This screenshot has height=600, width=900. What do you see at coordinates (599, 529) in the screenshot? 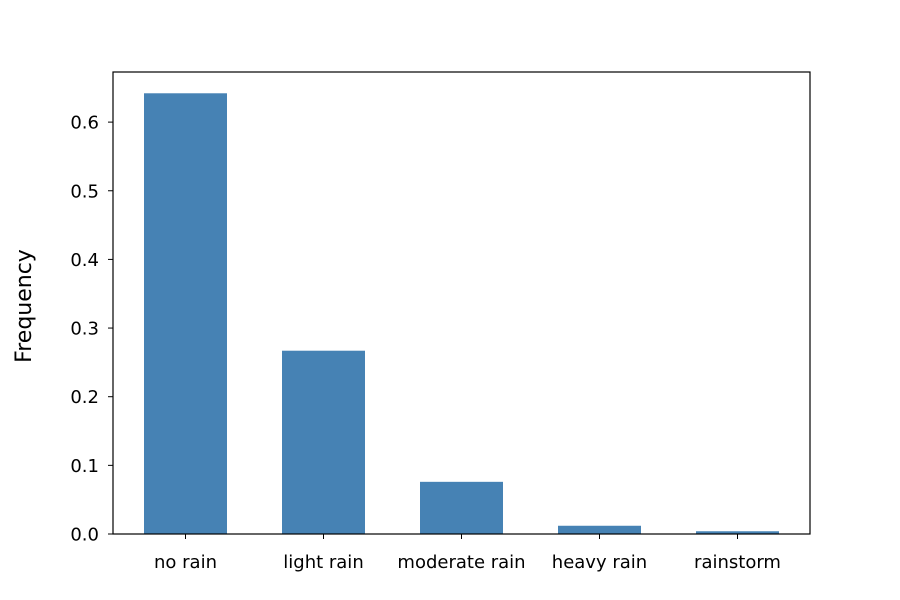
I see `bar-heavy-rain` at bounding box center [599, 529].